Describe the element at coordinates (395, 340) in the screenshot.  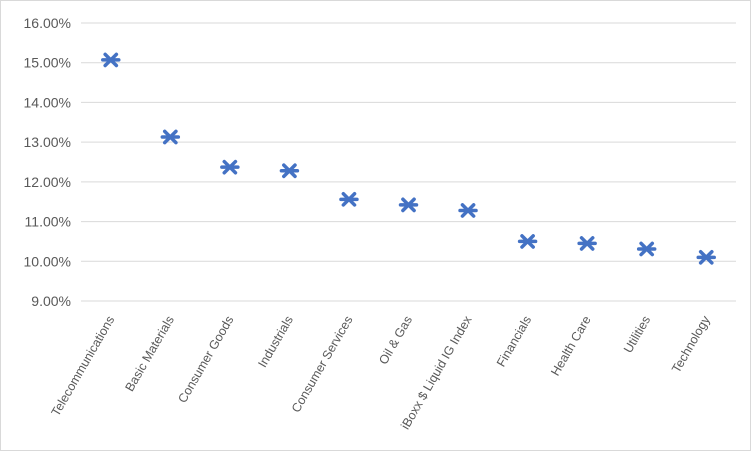
I see `x-category-label: Oil & Gas` at that location.